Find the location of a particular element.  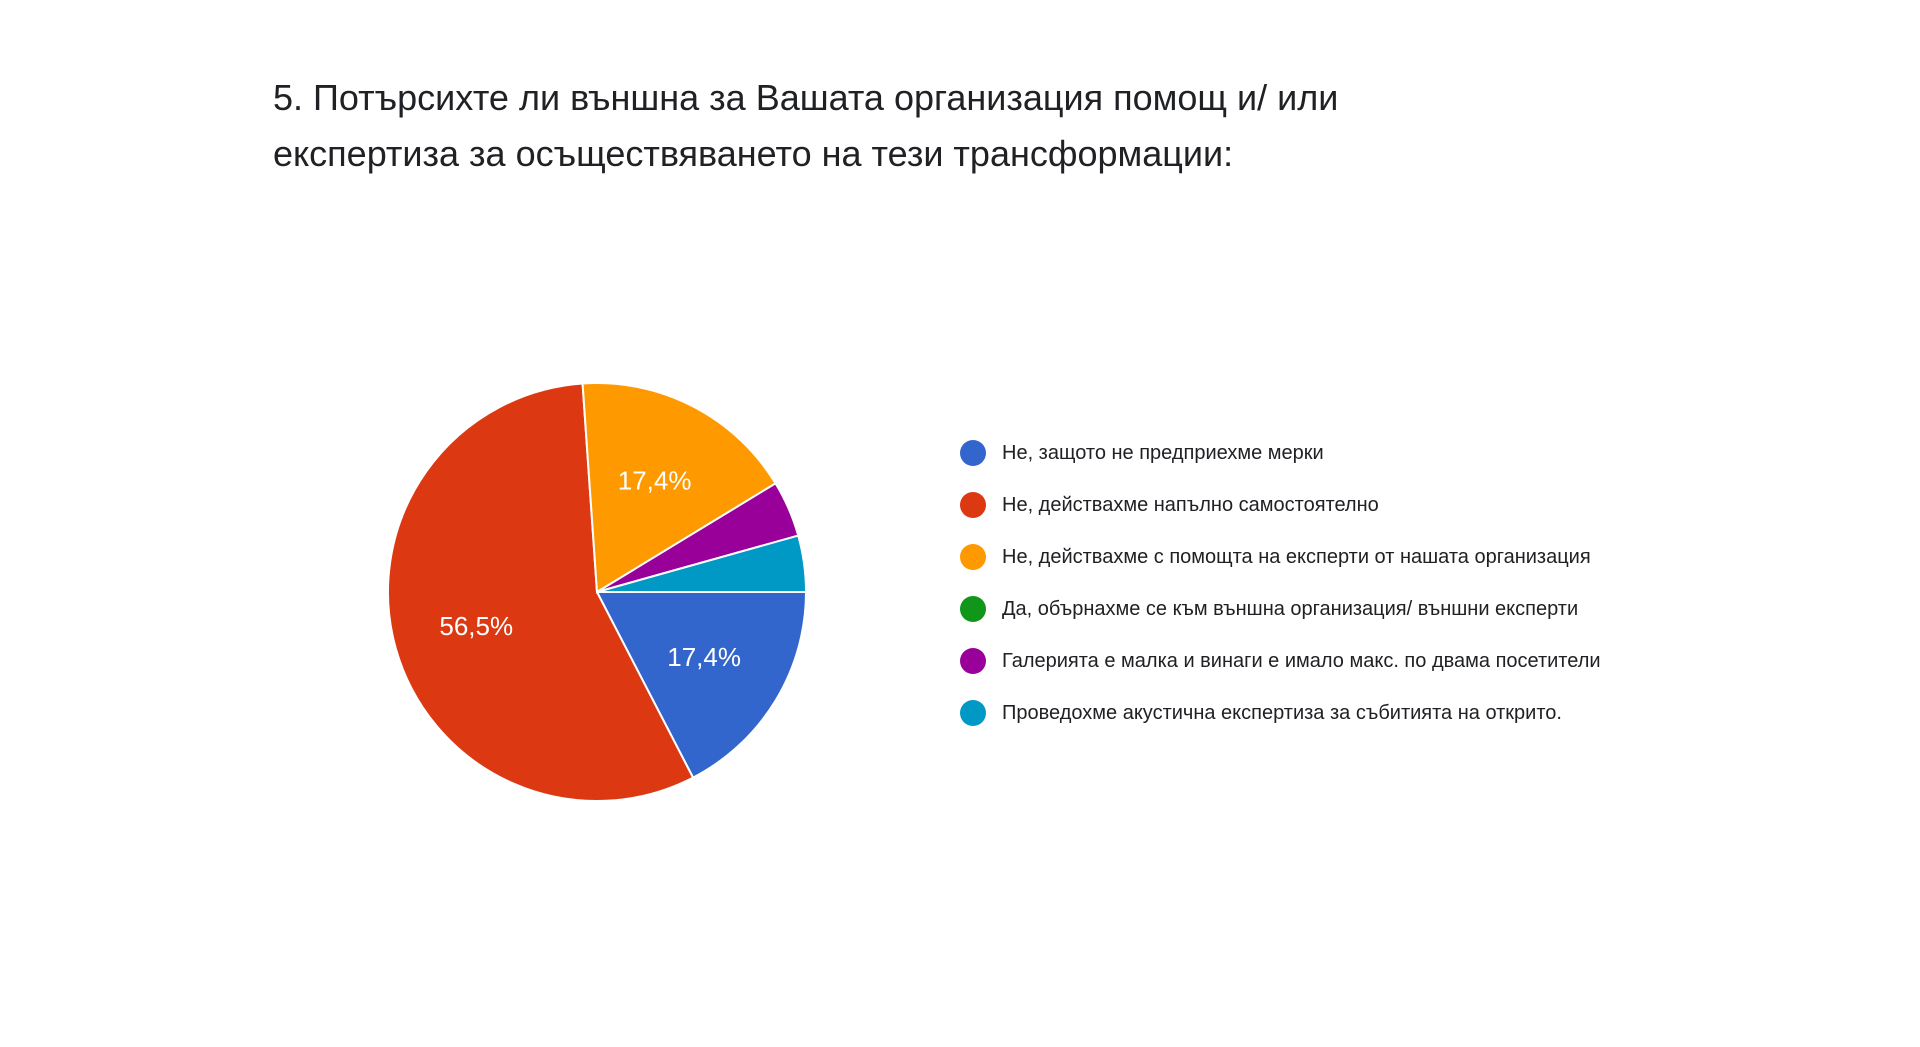

legend-item: Не, действахме напълно самостоятелно is located at coordinates (1280, 505).